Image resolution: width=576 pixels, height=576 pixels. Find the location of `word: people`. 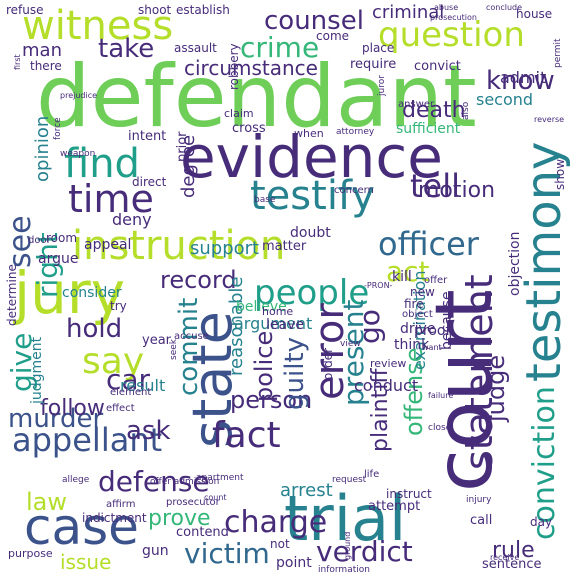

word: people is located at coordinates (312, 293).